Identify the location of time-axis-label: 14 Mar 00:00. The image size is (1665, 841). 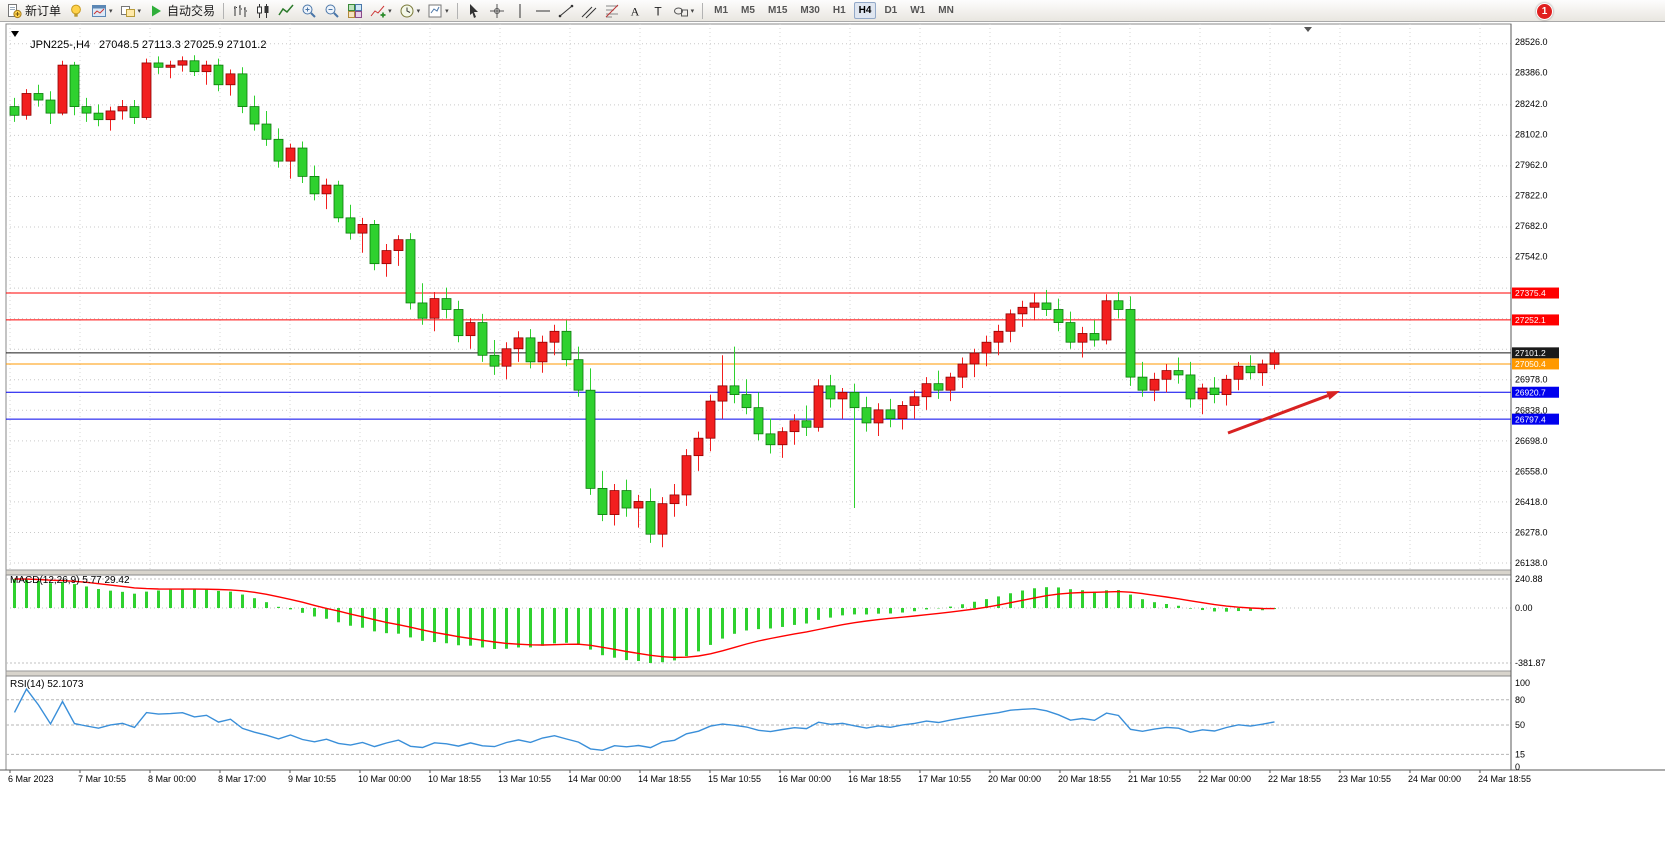
(594, 779).